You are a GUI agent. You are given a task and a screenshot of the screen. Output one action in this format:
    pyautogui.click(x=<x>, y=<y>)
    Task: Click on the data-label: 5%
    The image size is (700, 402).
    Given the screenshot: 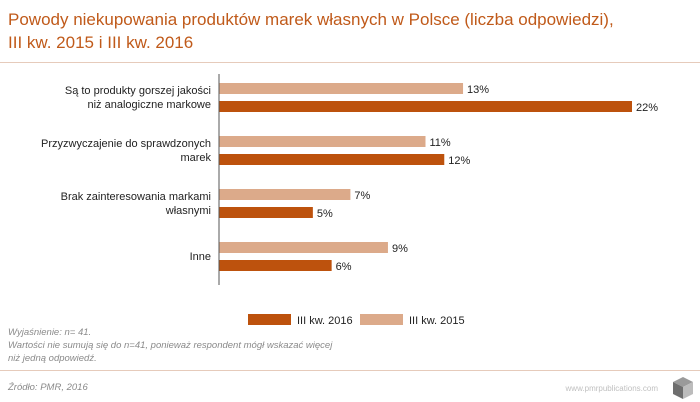 What is the action you would take?
    pyautogui.click(x=325, y=214)
    